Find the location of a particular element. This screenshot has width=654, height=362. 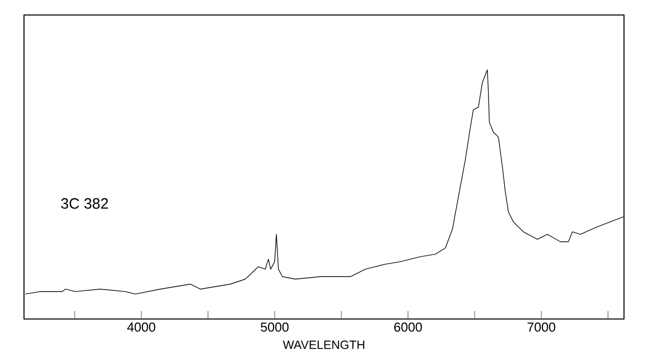

x-tick-label: 7000 is located at coordinates (542, 327).